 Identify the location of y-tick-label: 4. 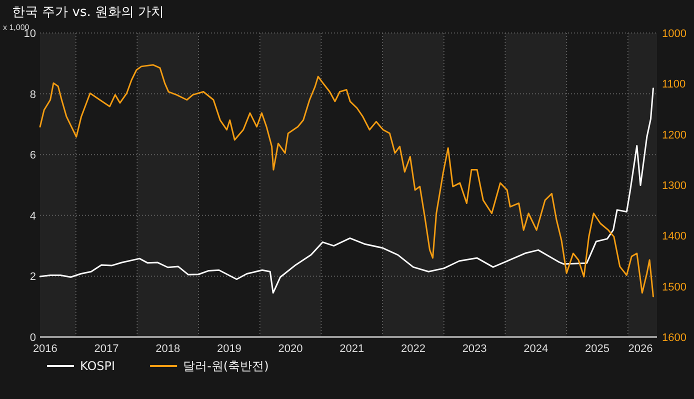
(33, 216).